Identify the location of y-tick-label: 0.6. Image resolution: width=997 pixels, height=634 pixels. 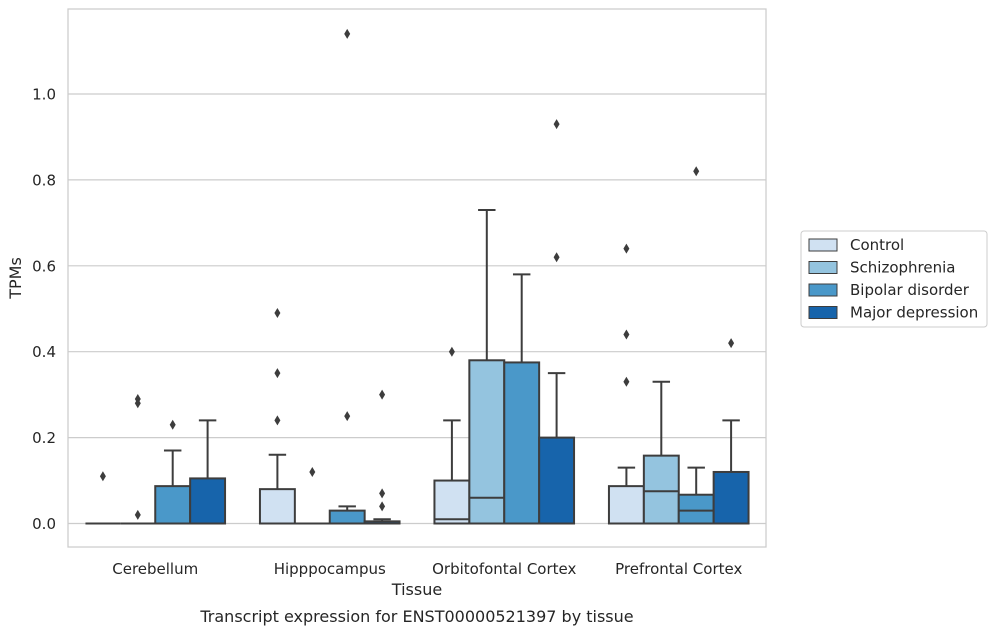
(44, 266).